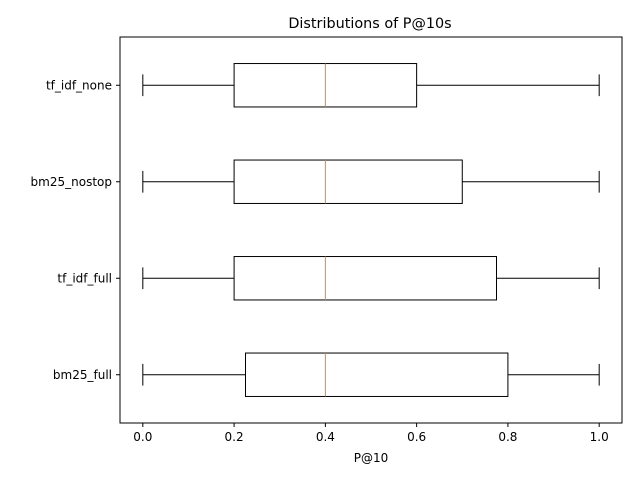  I want to click on x-tick-label: 0.4, so click(325, 437).